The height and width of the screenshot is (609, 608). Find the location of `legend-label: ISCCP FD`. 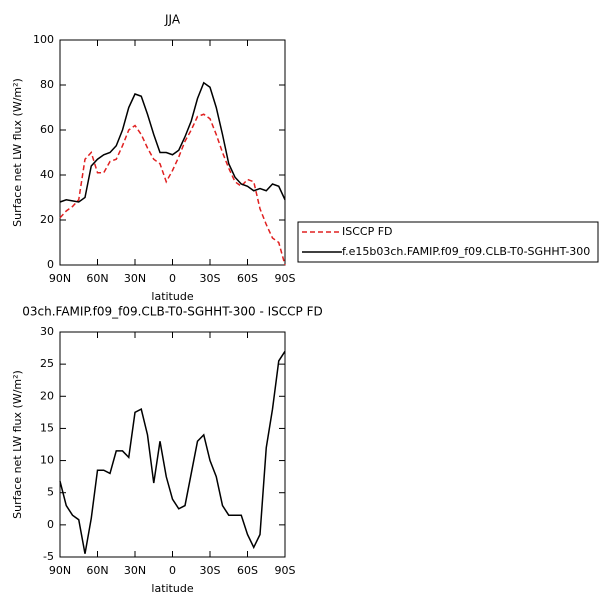

legend-label: ISCCP FD is located at coordinates (367, 231).